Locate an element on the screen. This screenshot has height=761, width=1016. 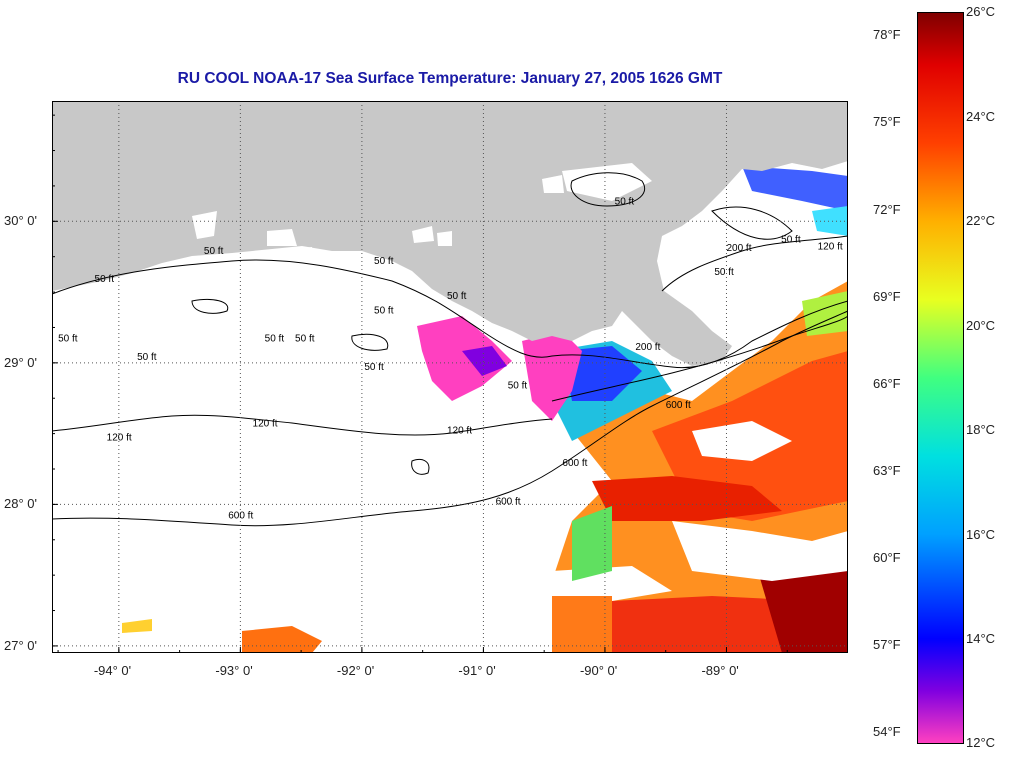
colorbar-fahrenheit-label: 54°F is located at coordinates (887, 732).